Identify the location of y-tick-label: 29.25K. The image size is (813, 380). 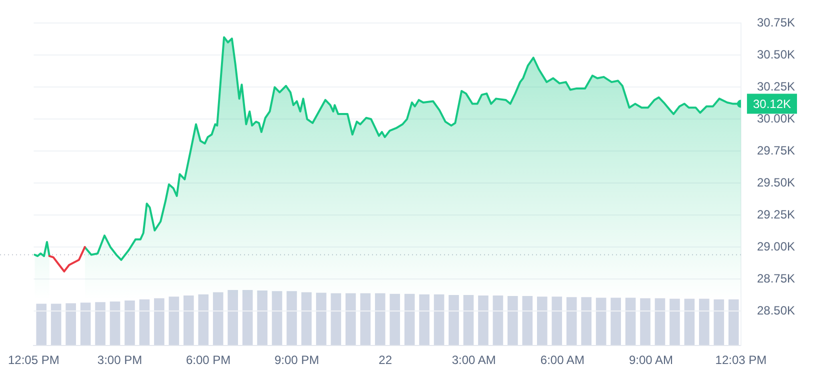
(776, 214).